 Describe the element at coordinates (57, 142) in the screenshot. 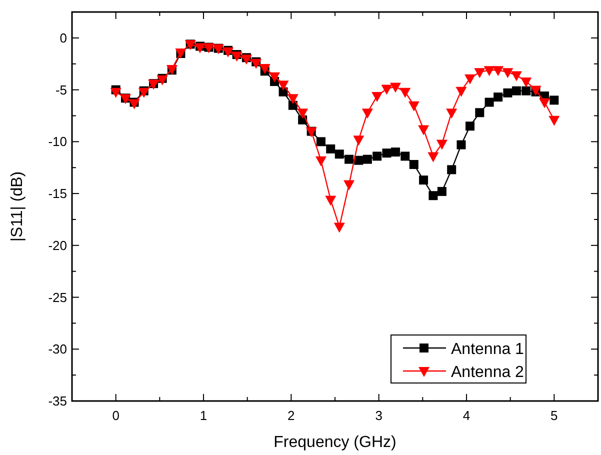

I see `y-tick-label: -10` at that location.